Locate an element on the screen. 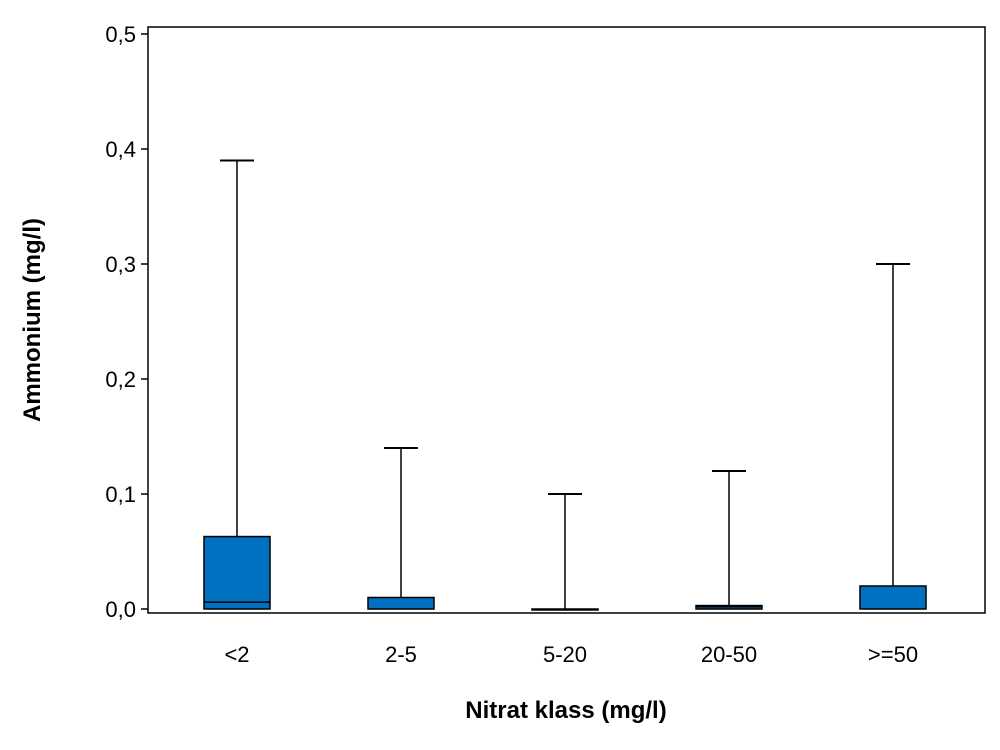 The image size is (1000, 750). x-tick-label: 20-50 is located at coordinates (729, 654).